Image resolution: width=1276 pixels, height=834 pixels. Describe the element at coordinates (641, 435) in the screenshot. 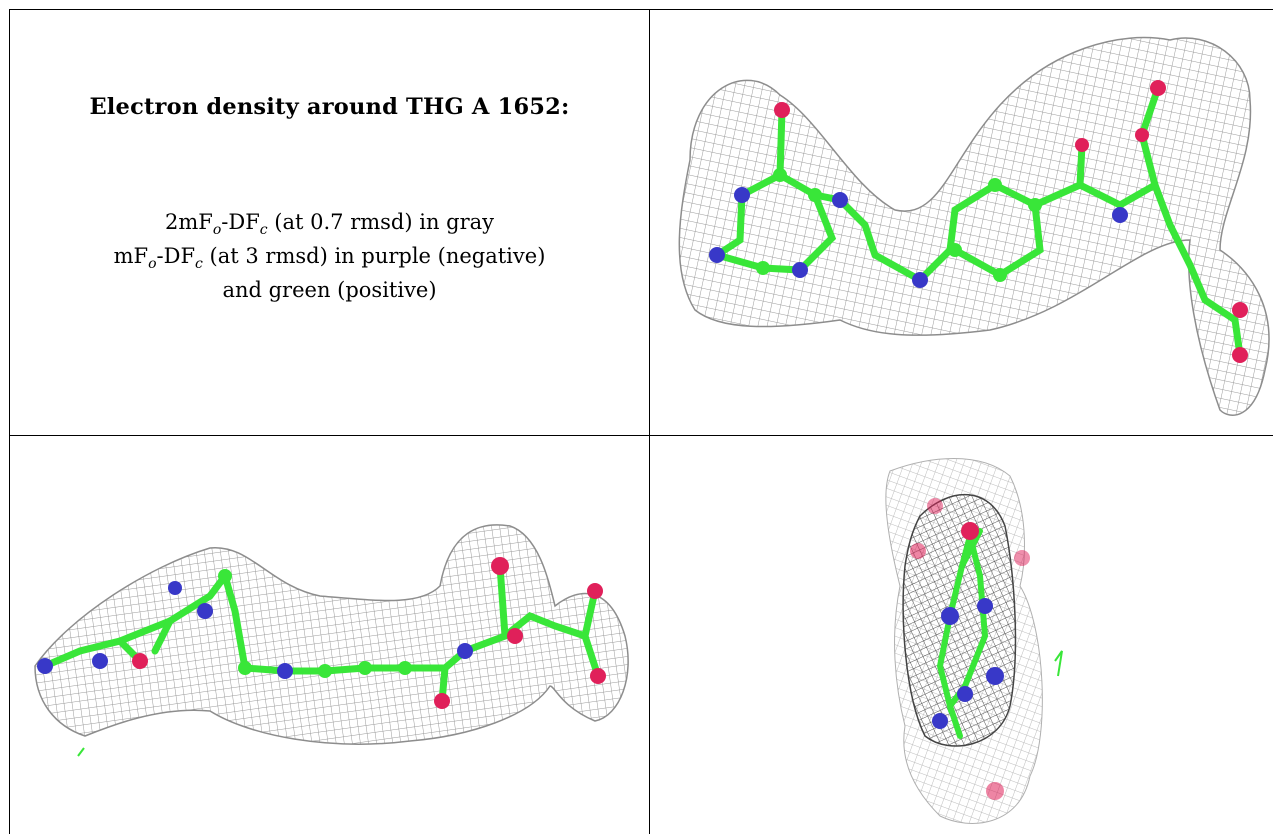

I see `table-row-divider` at that location.